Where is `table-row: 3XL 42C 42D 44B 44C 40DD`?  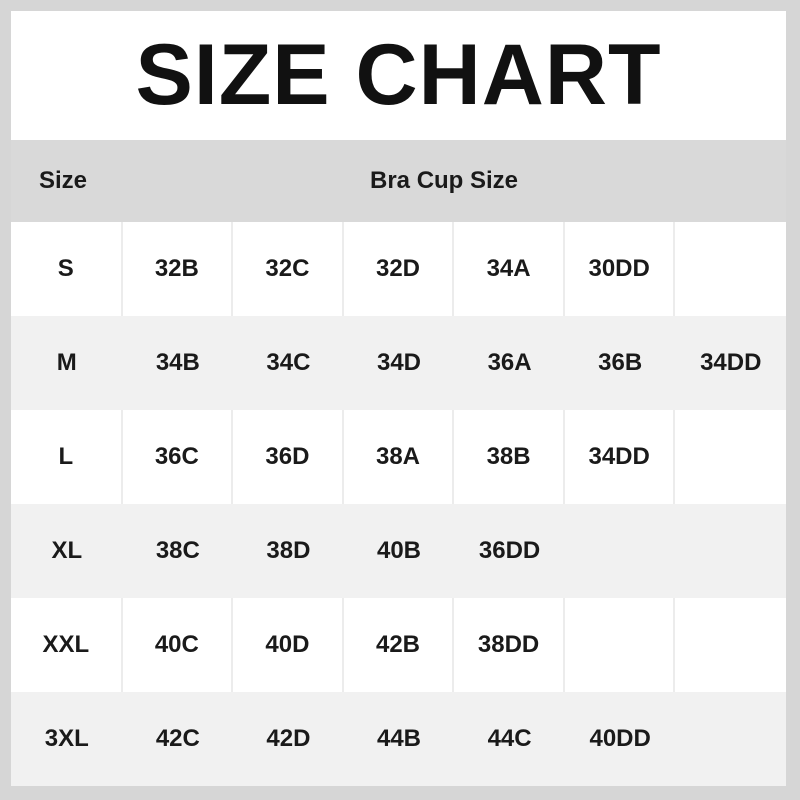 table-row: 3XL 42C 42D 44B 44C 40DD is located at coordinates (398, 739).